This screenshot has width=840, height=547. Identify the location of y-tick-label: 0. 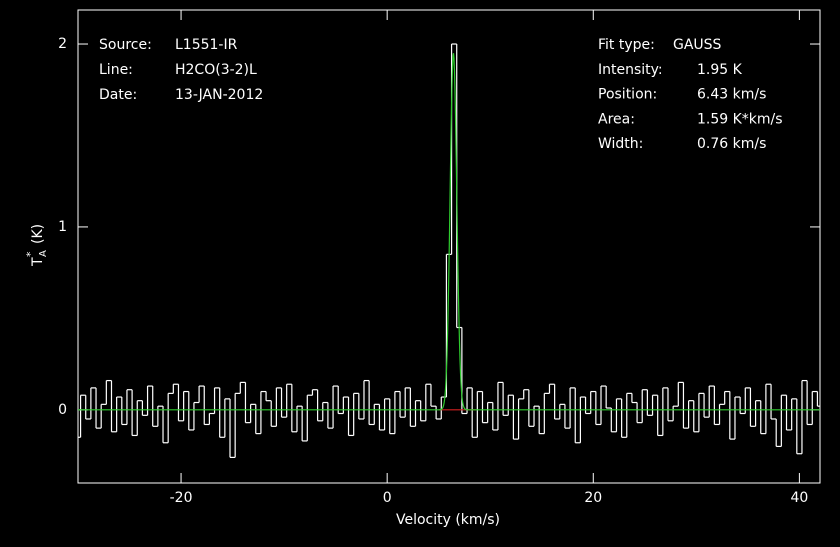
(62, 410).